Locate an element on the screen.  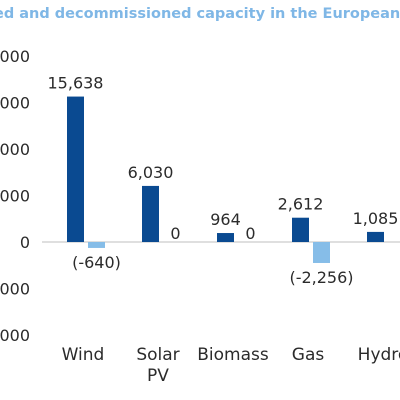
data-label: 964 is located at coordinates (225, 219).